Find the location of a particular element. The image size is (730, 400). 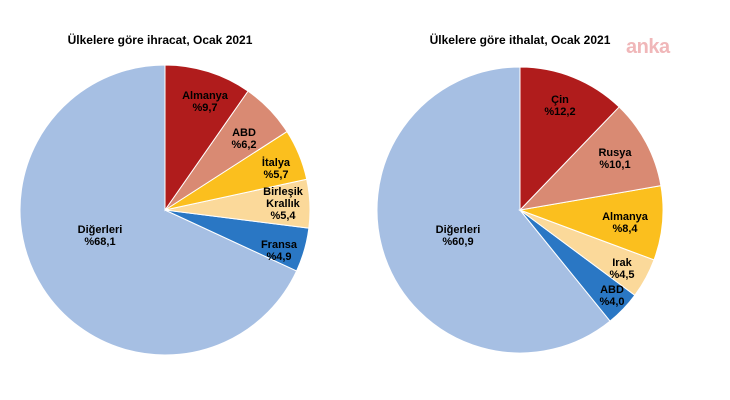

export-label-digerleri: Diğerleri %68,1 is located at coordinates (100, 236).